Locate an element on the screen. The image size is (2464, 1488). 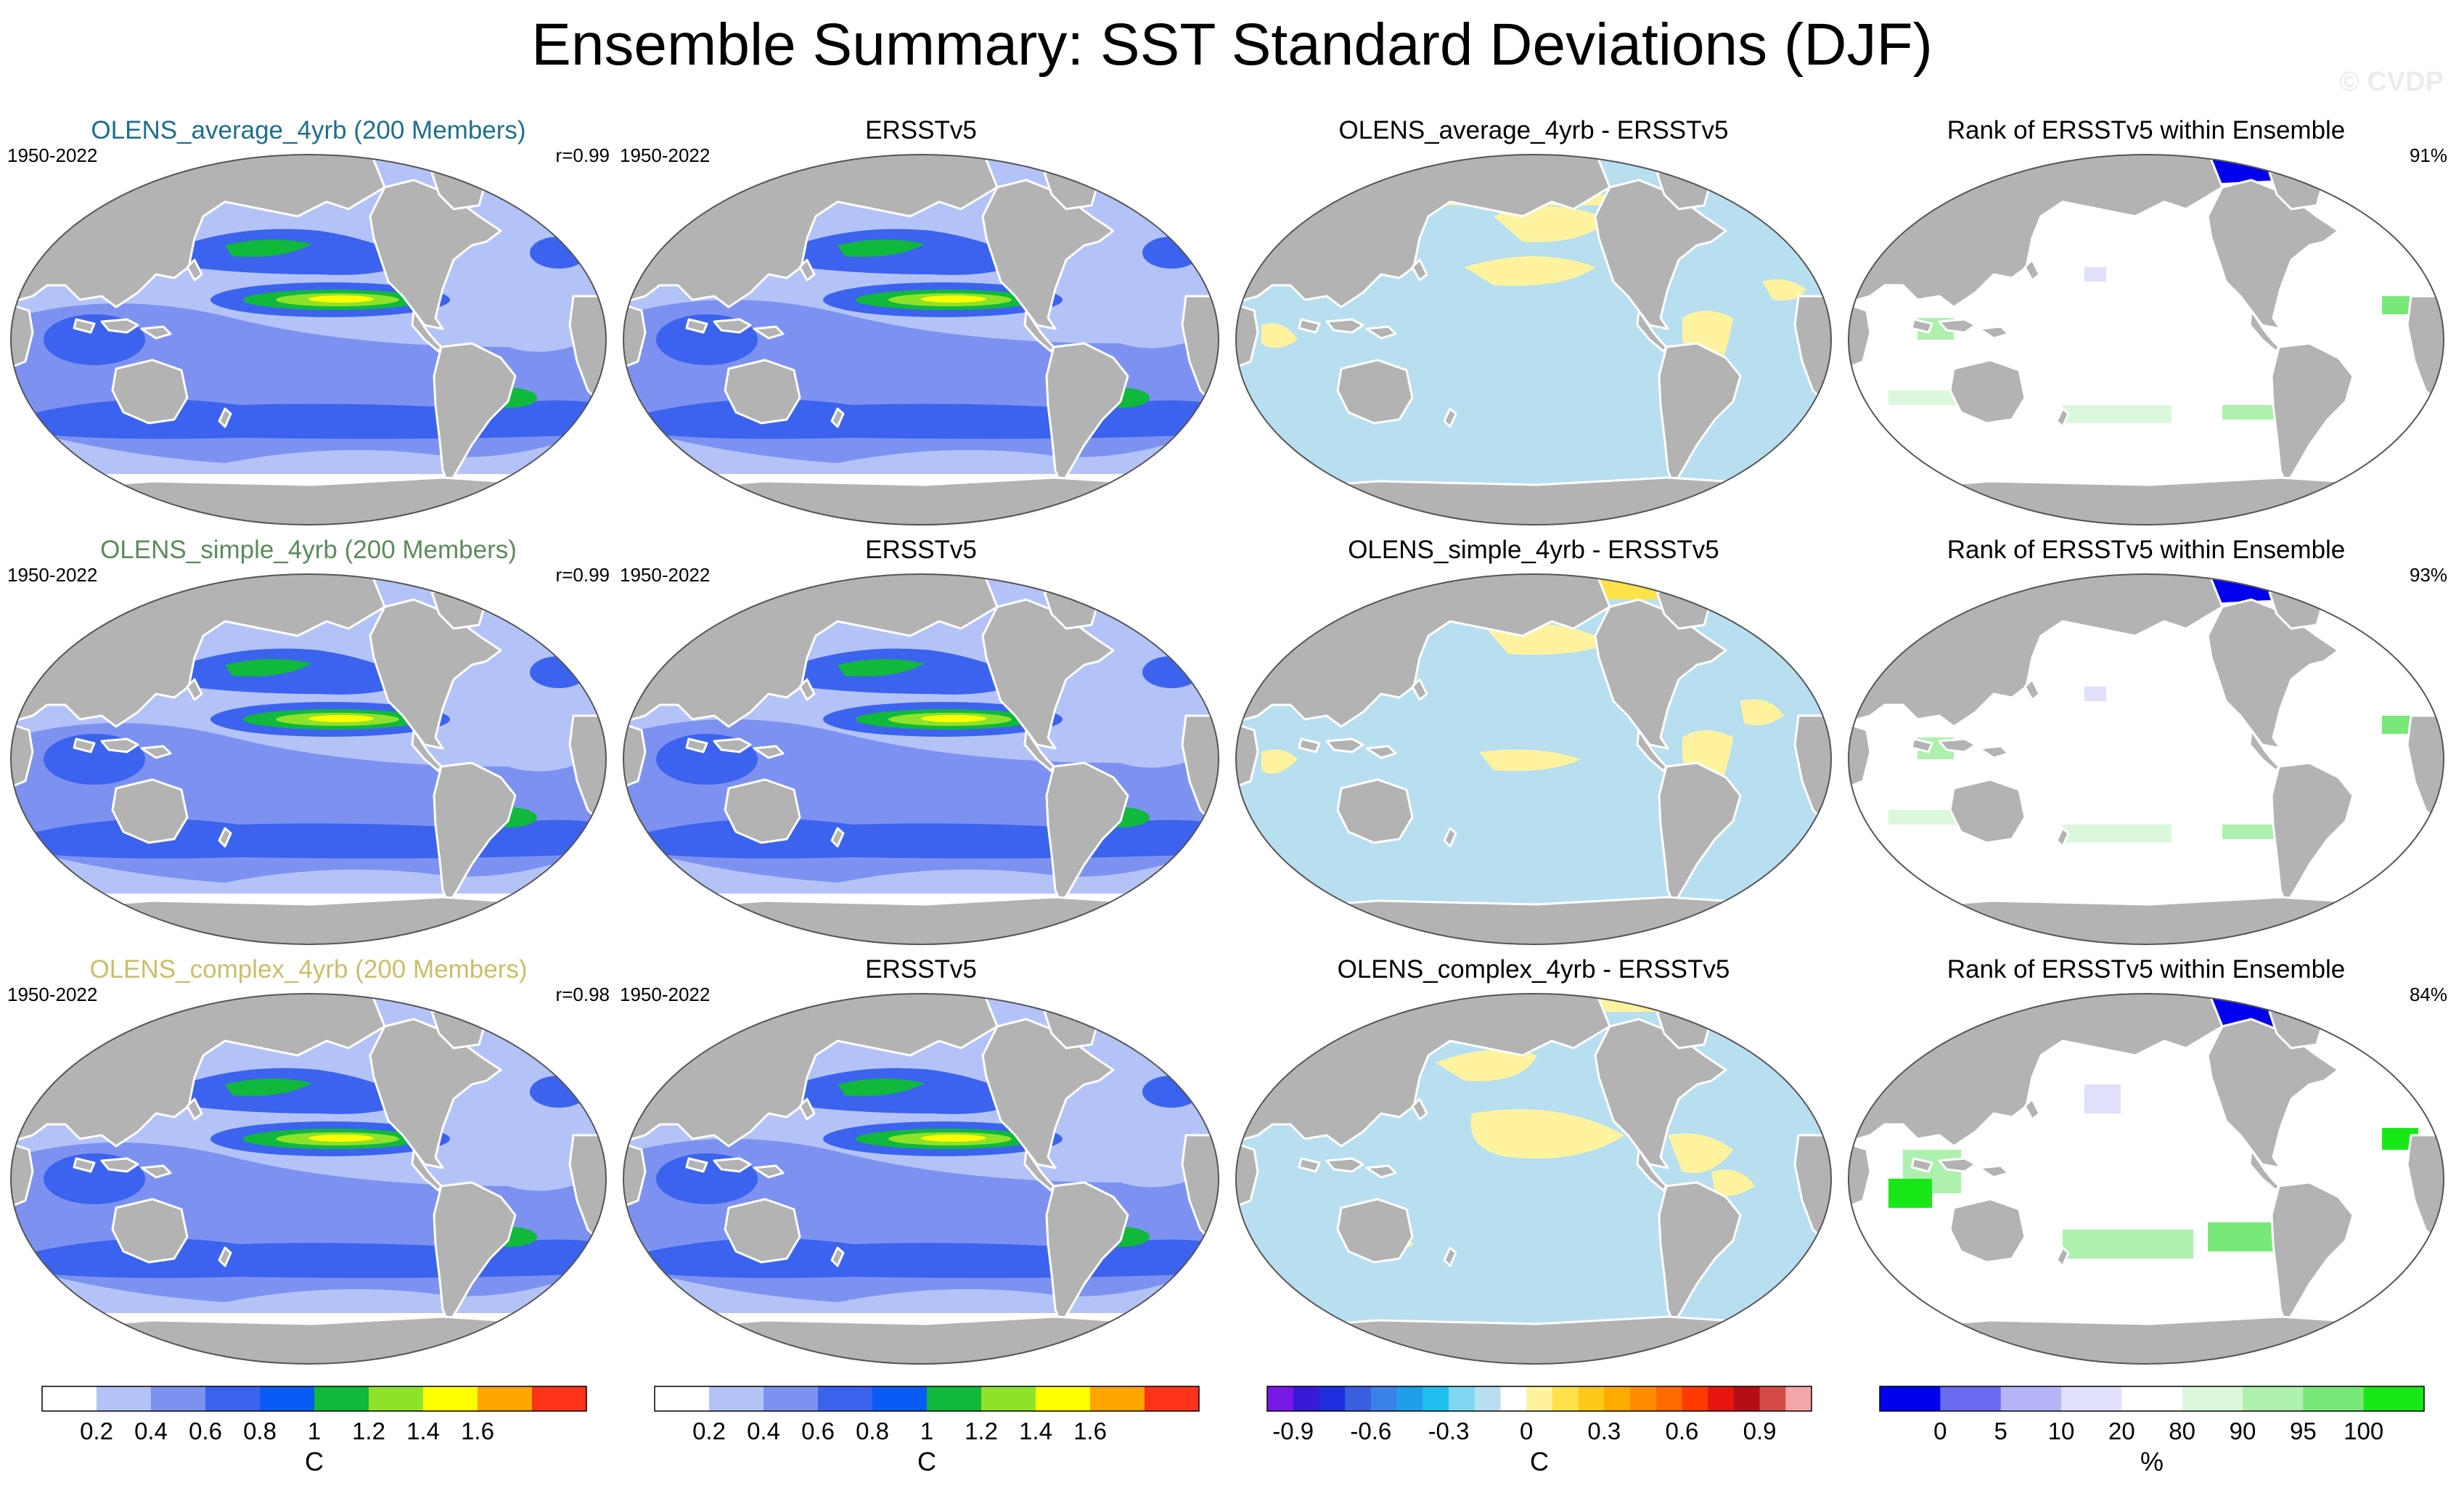
map-panel-rank: Rank of ERSSTv5 within Ensemble 93% is located at coordinates (2146, 741).